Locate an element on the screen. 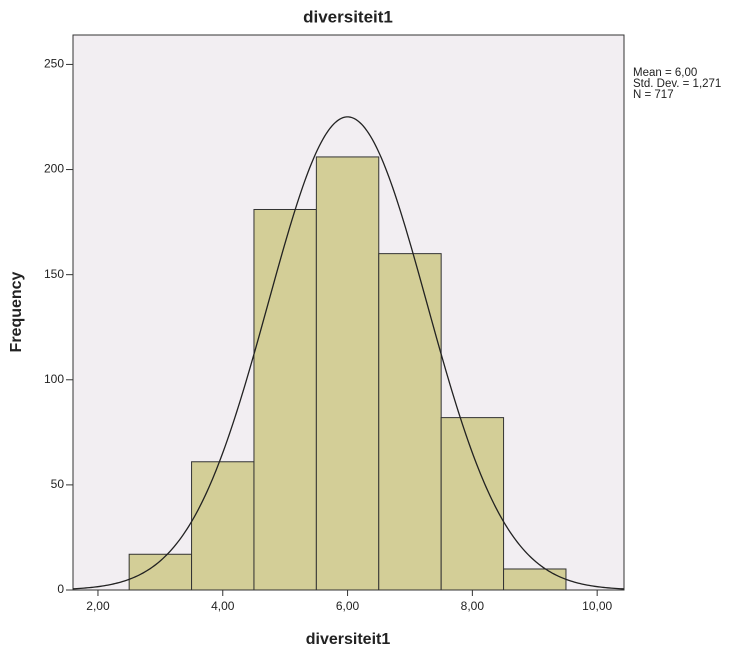 The width and height of the screenshot is (746, 650). stat-label: Mean = 6,00 is located at coordinates (665, 73).